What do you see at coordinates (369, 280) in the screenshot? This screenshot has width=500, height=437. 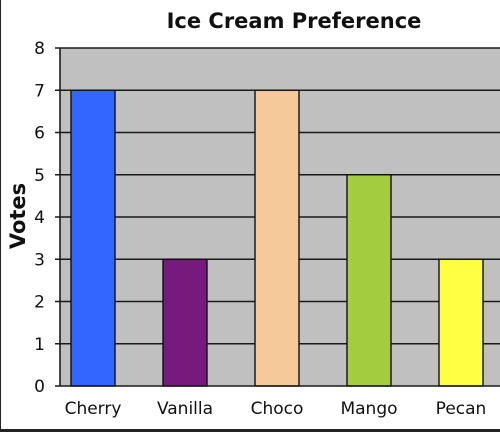 I see `bar-mango` at bounding box center [369, 280].